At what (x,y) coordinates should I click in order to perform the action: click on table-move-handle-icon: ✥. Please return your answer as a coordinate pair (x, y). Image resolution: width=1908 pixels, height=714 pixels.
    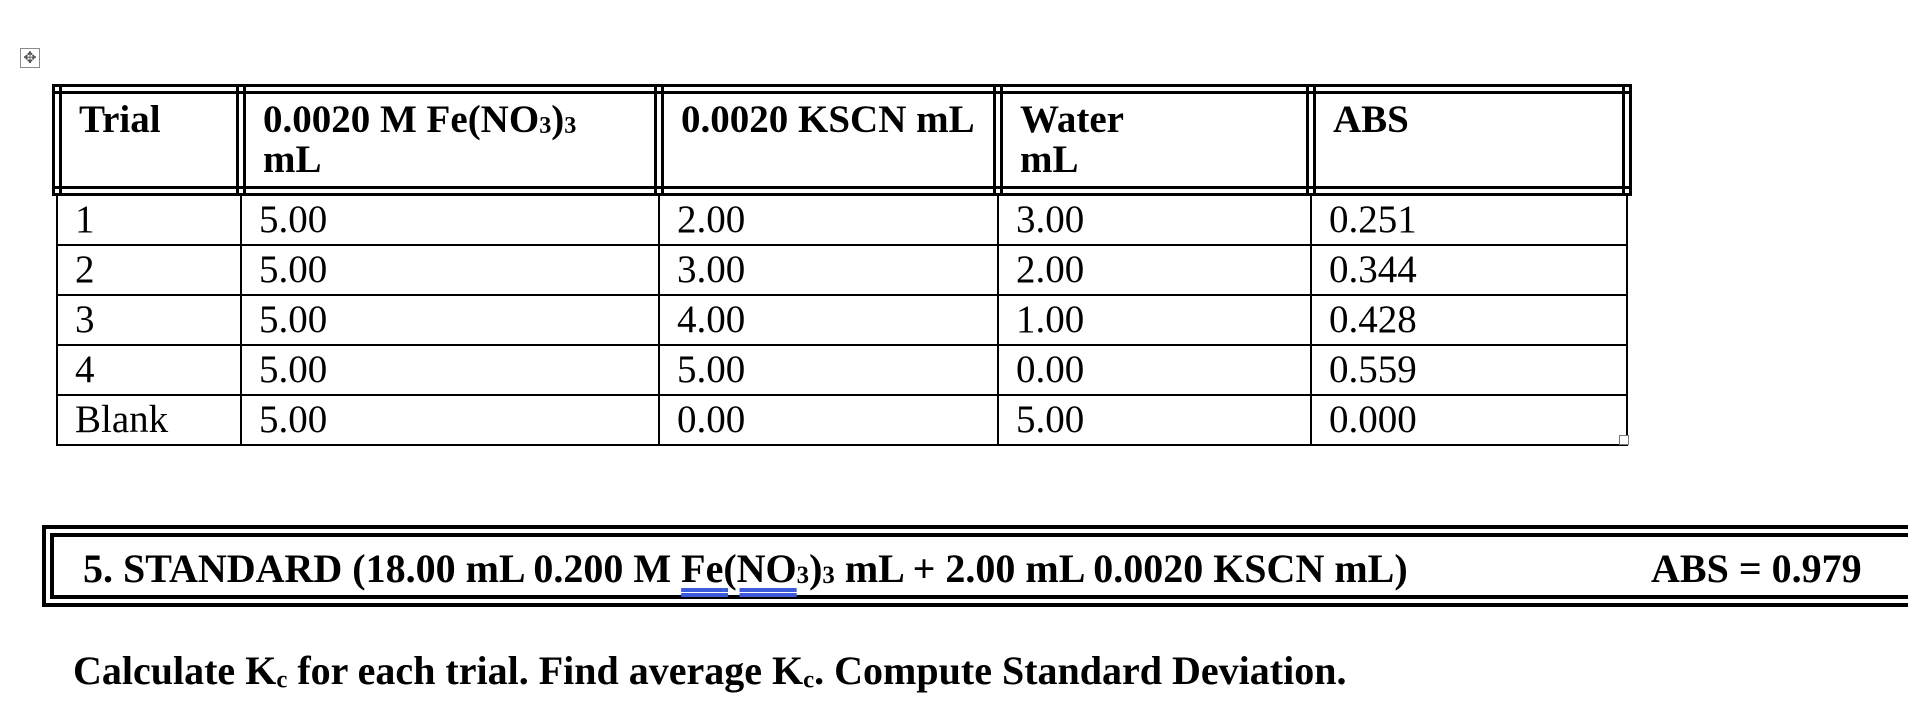
    Looking at the image, I should click on (30, 58).